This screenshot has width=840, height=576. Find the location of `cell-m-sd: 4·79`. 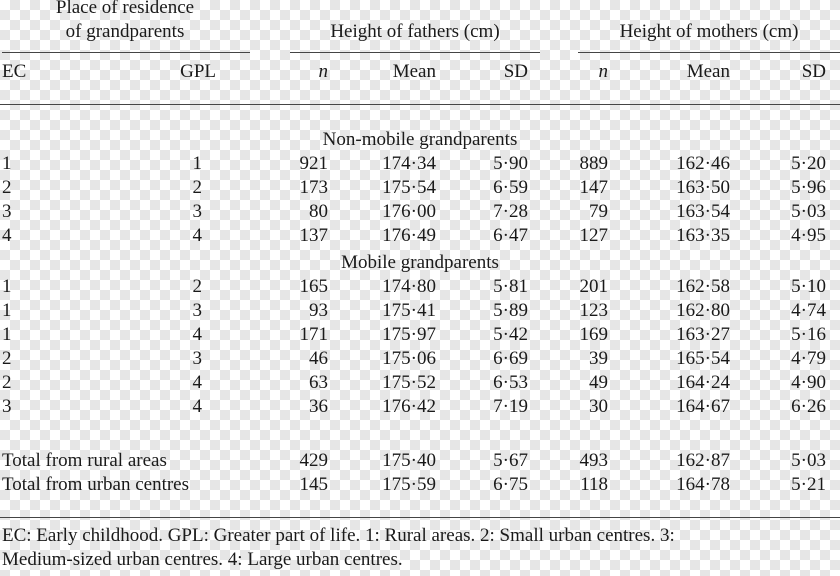

cell-m-sd: 4·79 is located at coordinates (808, 358).